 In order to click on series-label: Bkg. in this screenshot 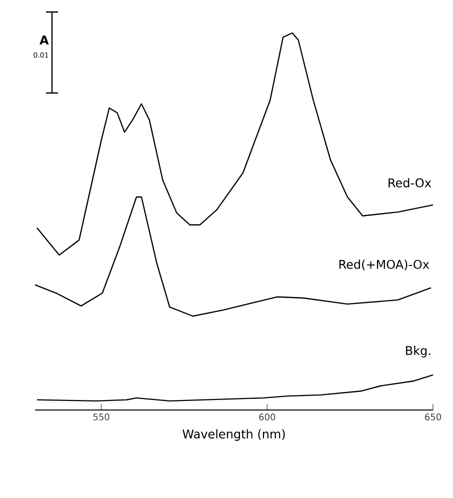, I will do `click(418, 352)`.